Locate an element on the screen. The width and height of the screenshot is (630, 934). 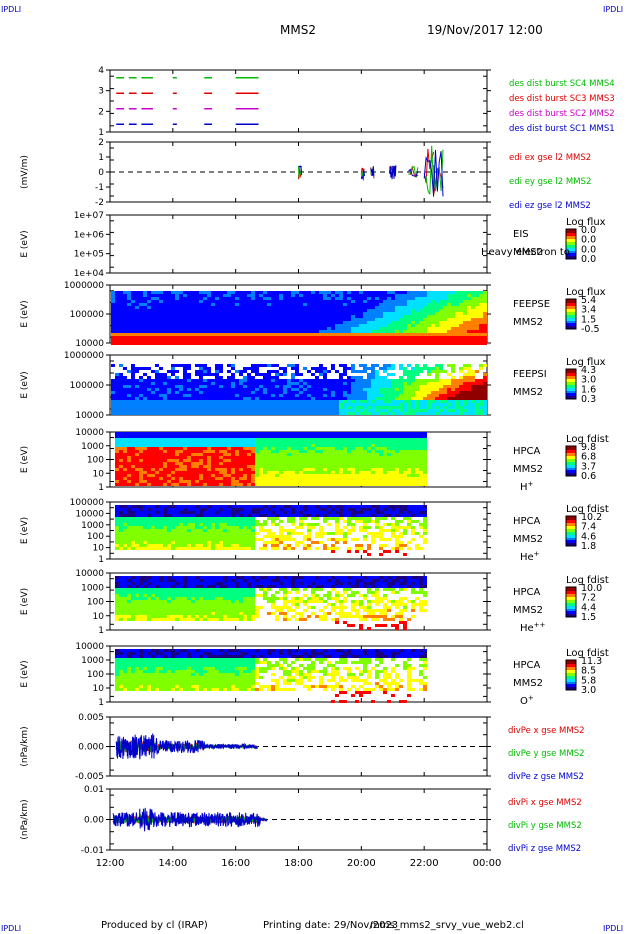
feepsi-colorbar-cell is located at coordinates (571, 387).